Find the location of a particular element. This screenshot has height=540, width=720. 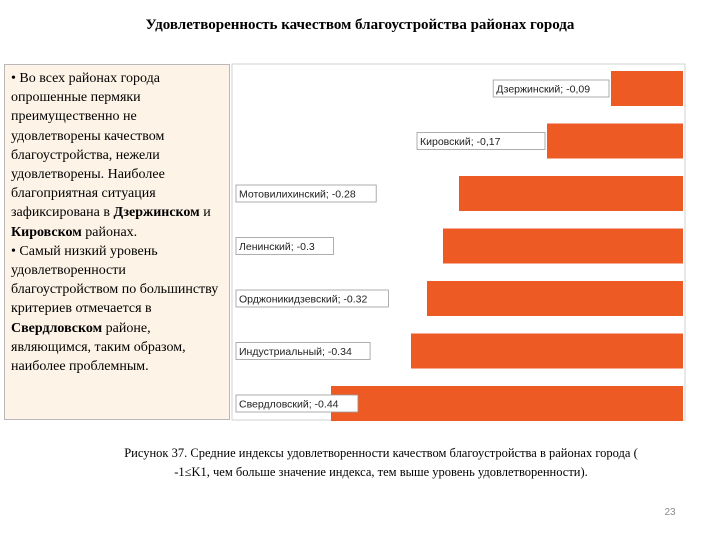

highlight-sverdlovsky: Свердловском is located at coordinates (57, 328).